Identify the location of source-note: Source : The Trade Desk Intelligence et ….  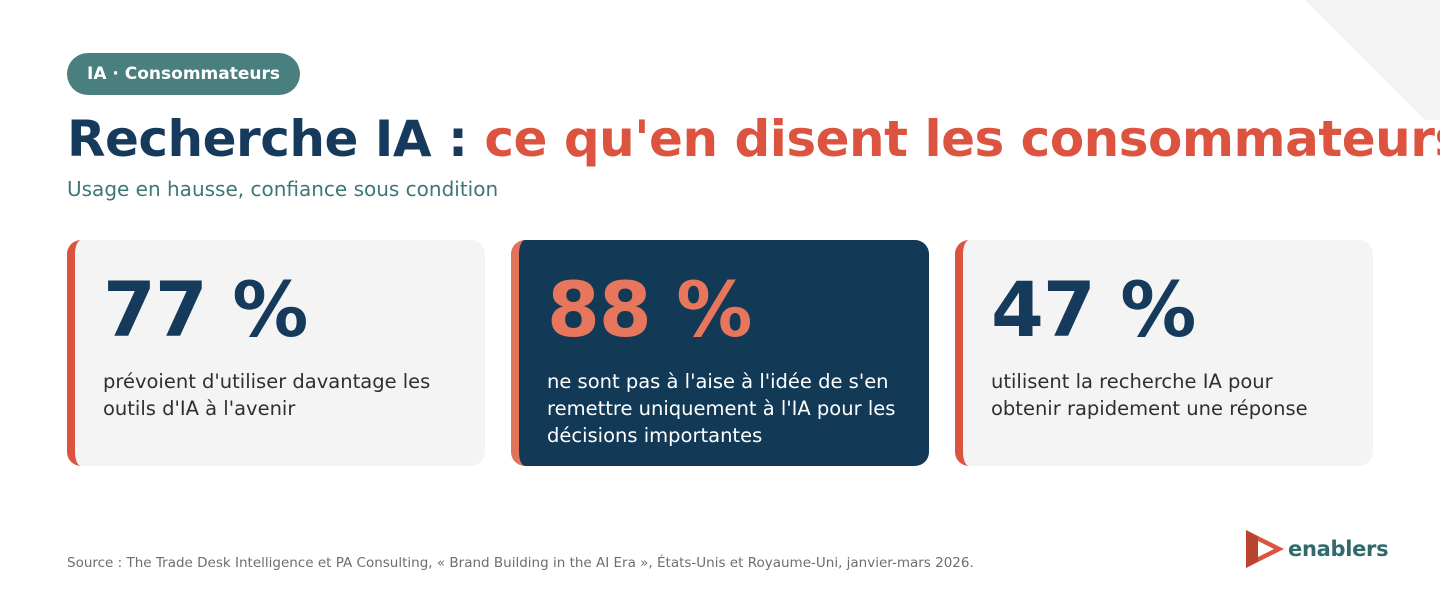
(520, 563).